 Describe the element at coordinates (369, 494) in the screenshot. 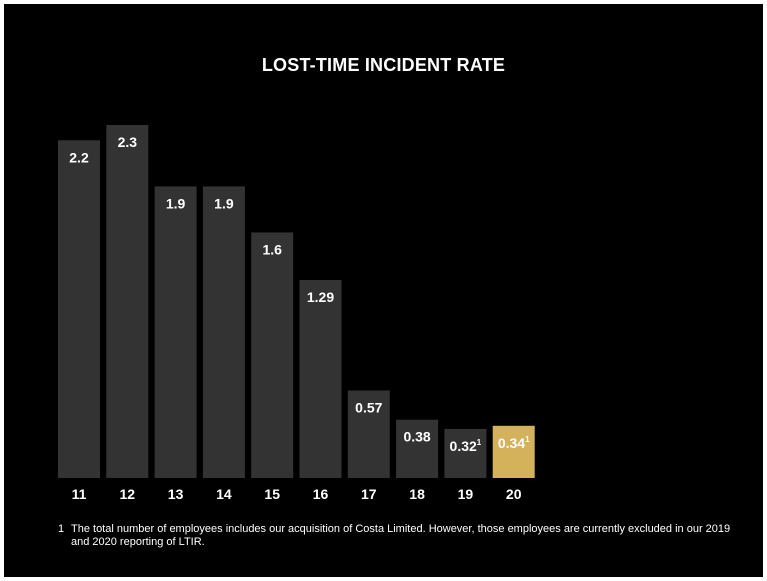

I see `x-tick-label: 17` at that location.